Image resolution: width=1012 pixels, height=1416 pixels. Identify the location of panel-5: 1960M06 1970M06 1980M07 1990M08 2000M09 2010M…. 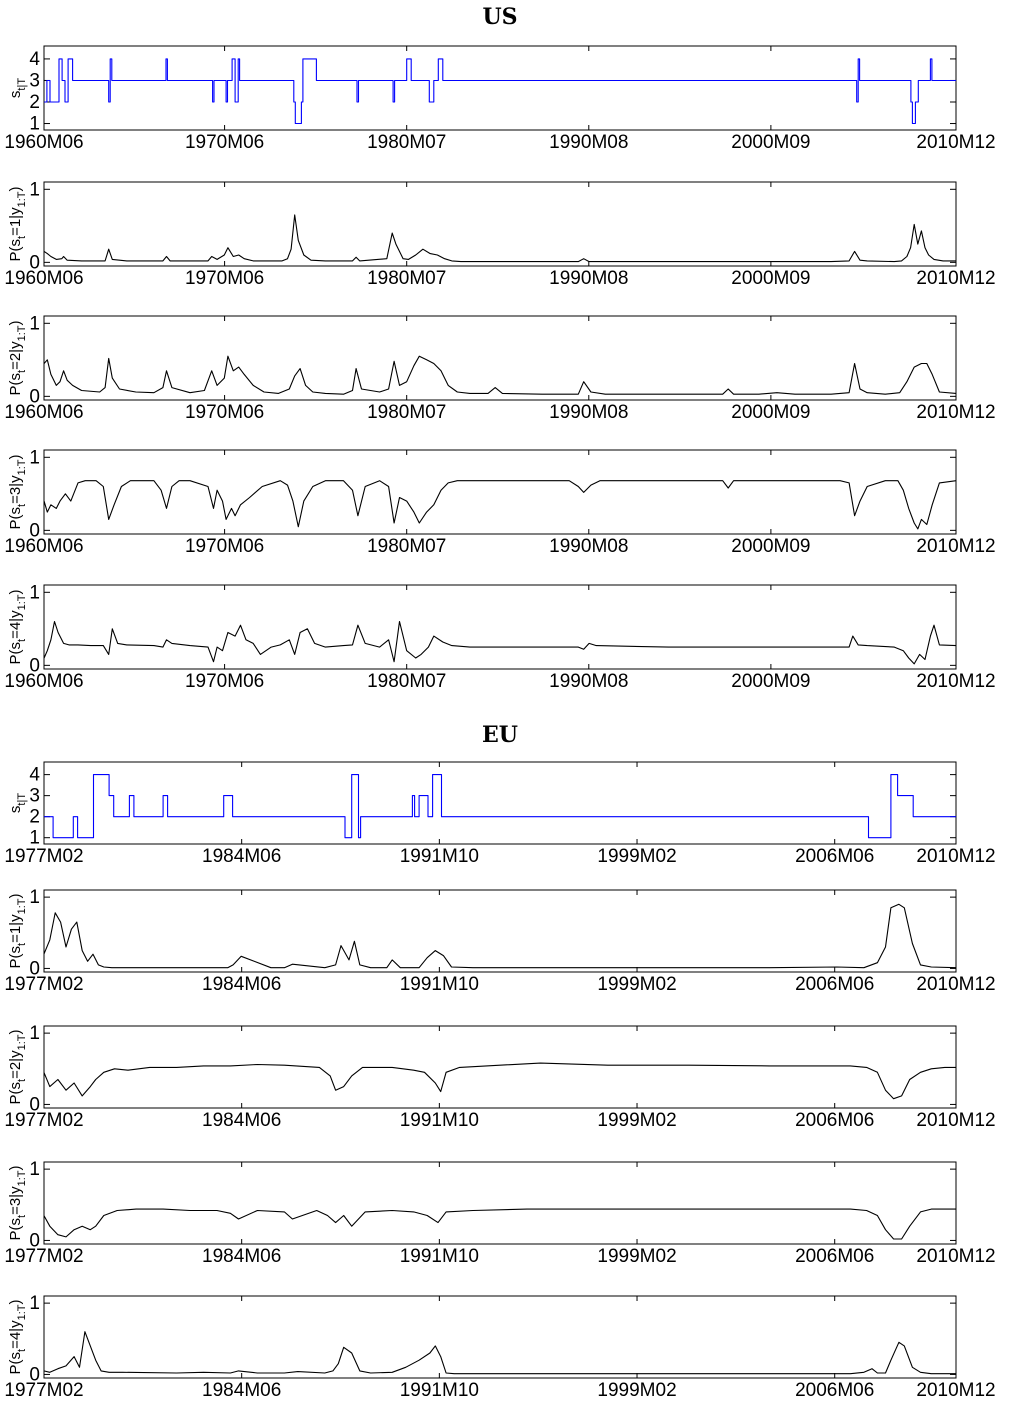
(499, 637).